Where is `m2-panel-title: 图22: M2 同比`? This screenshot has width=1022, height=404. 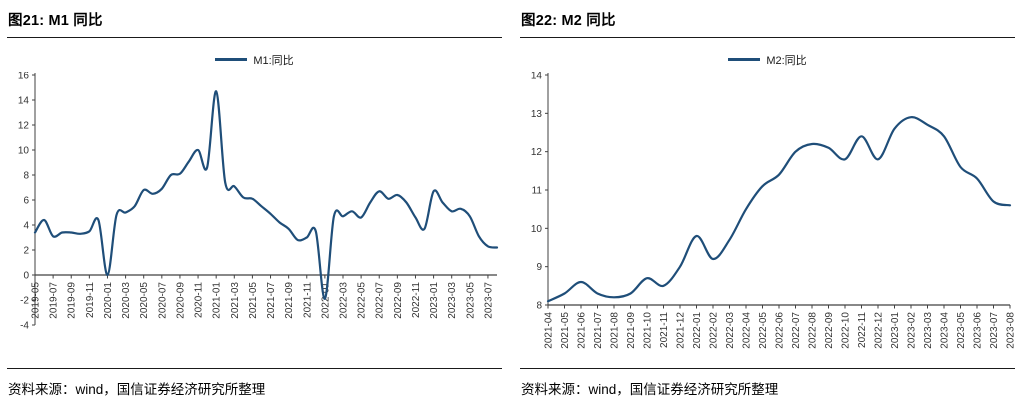 m2-panel-title: 图22: M2 同比 is located at coordinates (767, 21).